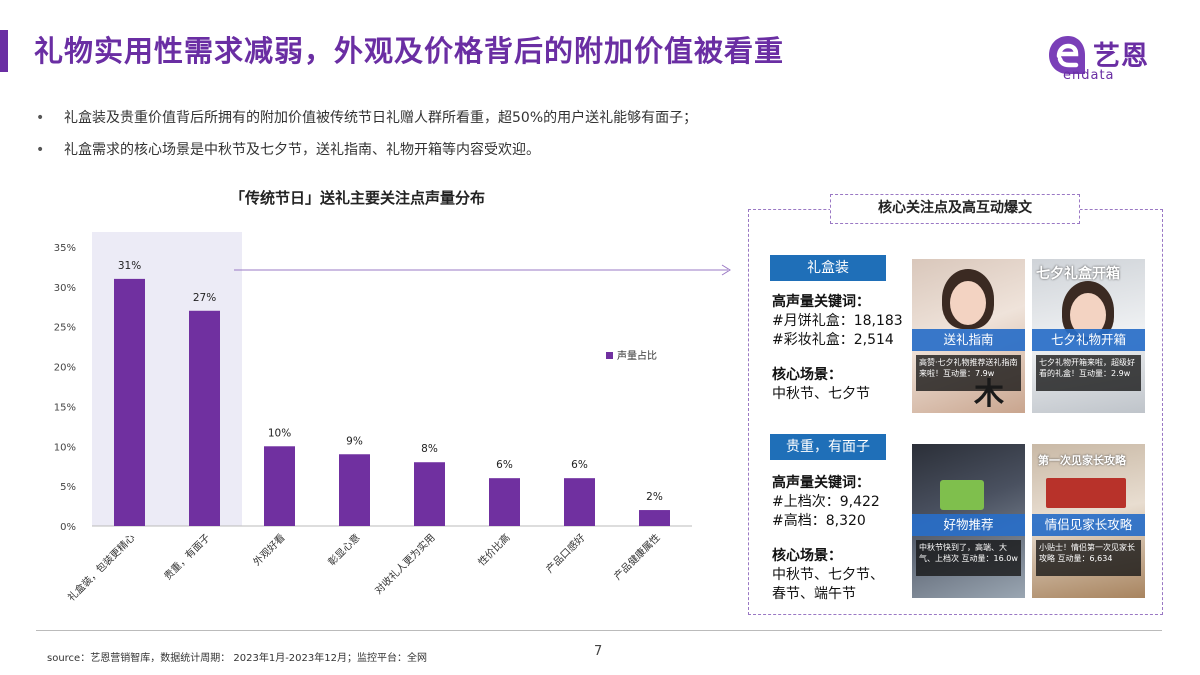  I want to click on y-tick-label: 10%, so click(65, 447).